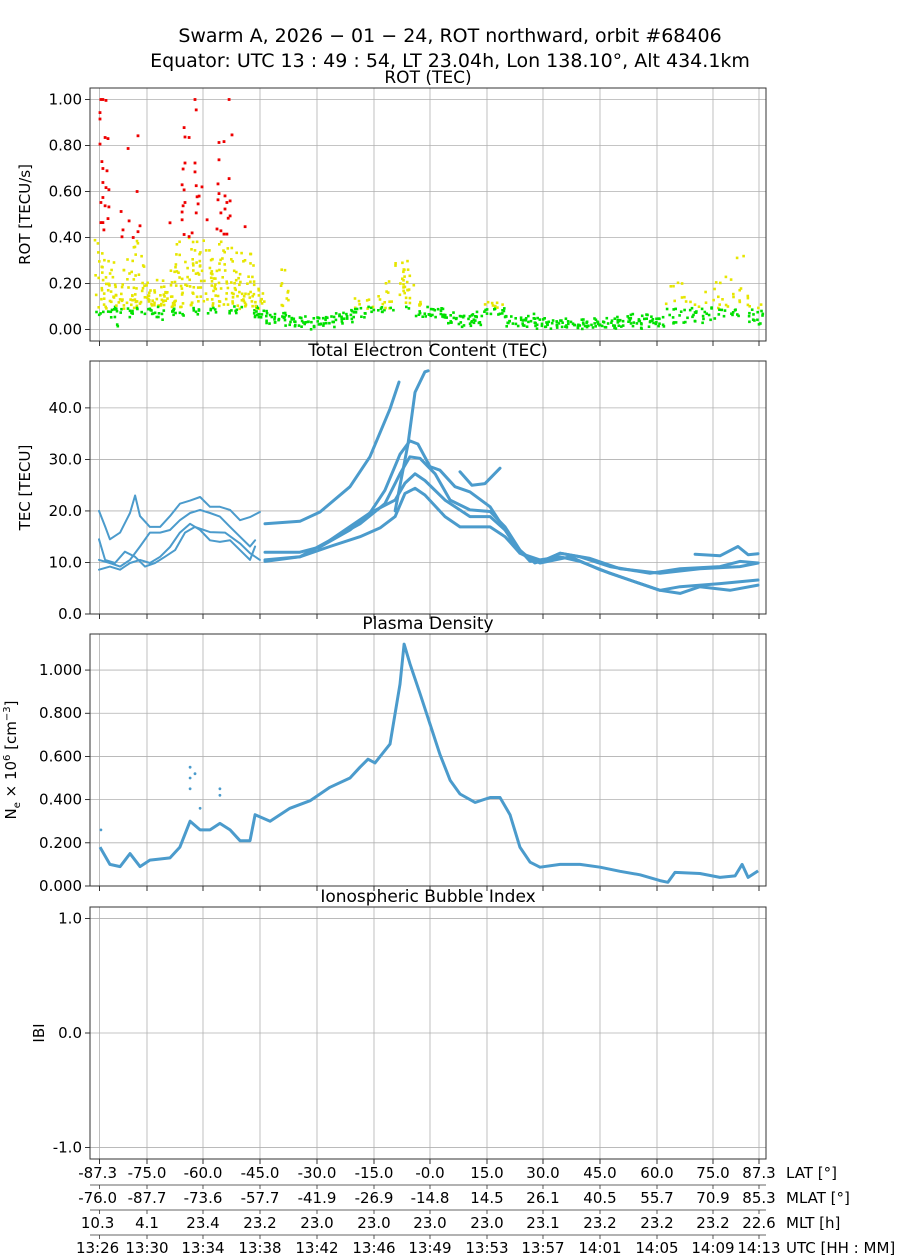  I want to click on y-axis-label: Ne × 106 [cm−3], so click(12, 759).